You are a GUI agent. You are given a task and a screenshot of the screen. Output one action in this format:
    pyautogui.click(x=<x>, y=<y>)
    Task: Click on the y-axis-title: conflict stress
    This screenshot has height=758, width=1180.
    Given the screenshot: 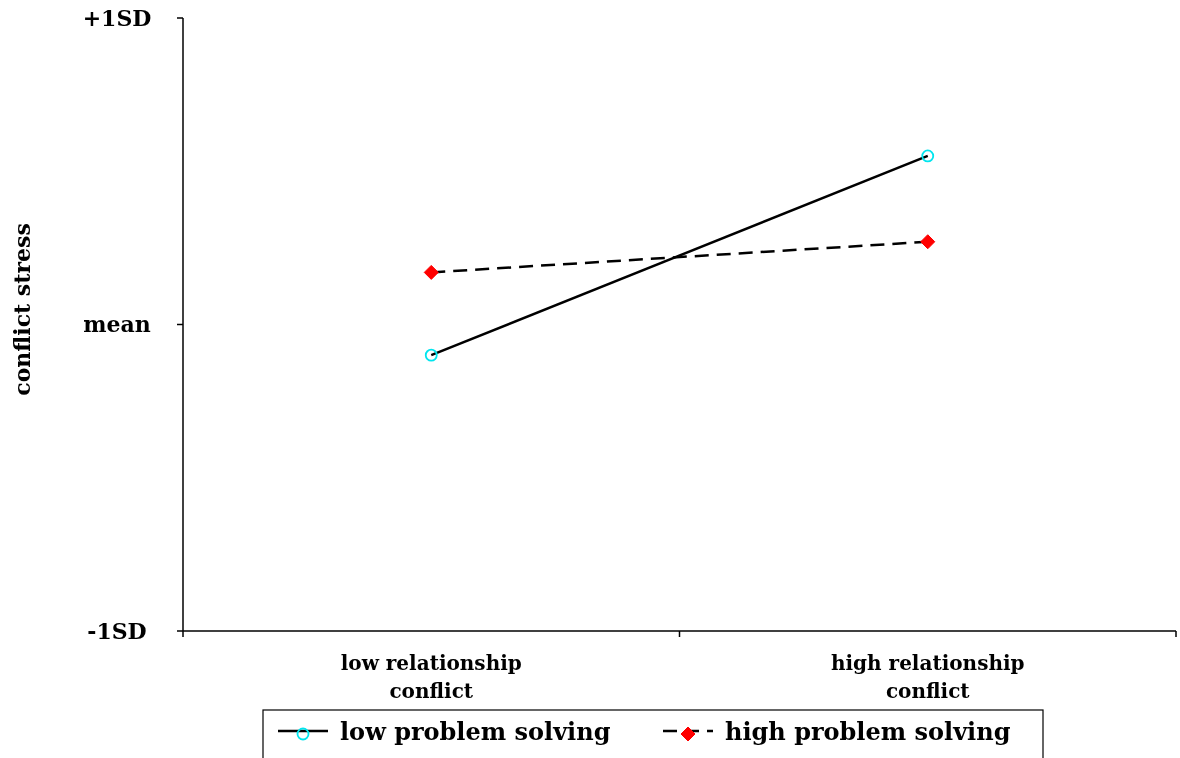 What is the action you would take?
    pyautogui.click(x=22, y=309)
    